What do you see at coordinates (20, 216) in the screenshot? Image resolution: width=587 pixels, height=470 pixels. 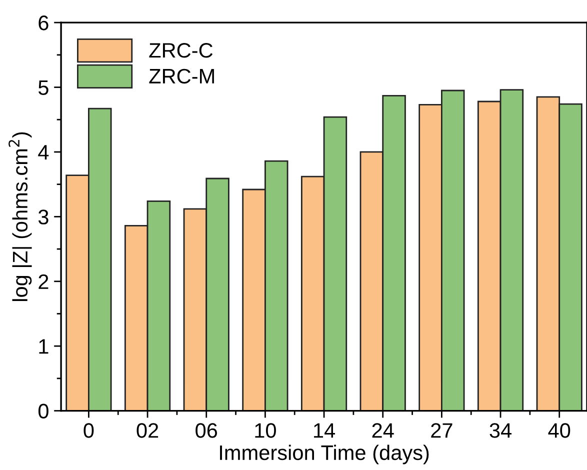 I see `y-axis-title: log |Z| (ohms.cm$^{2}$)` at bounding box center [20, 216].